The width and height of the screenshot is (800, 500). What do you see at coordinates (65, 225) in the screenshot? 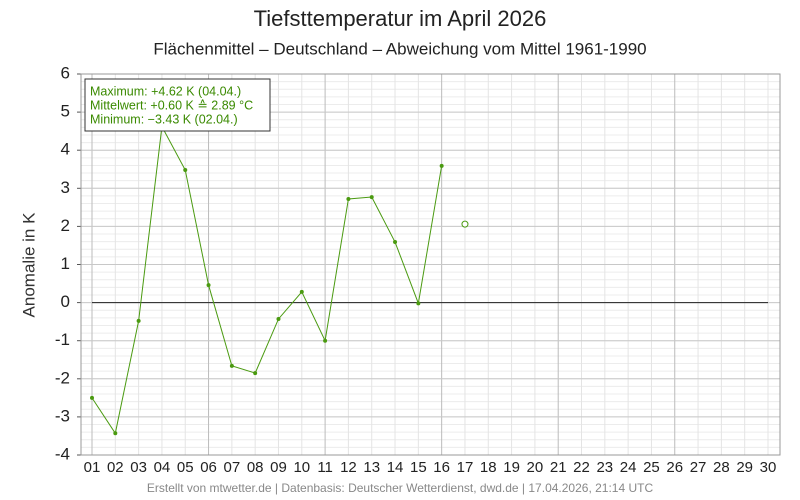
I see `y-tick-label: 2` at bounding box center [65, 225].